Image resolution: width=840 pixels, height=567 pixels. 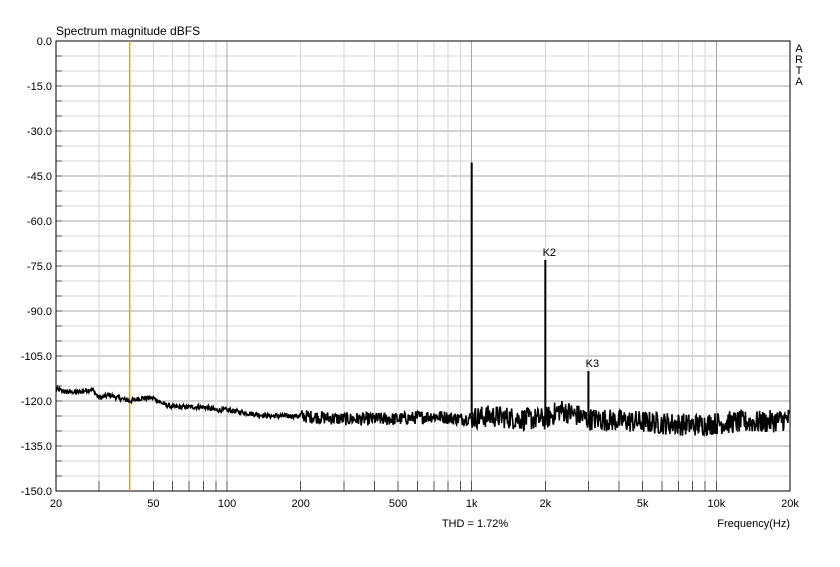 What do you see at coordinates (423, 410) in the screenshot?
I see `noise-floor-series` at bounding box center [423, 410].